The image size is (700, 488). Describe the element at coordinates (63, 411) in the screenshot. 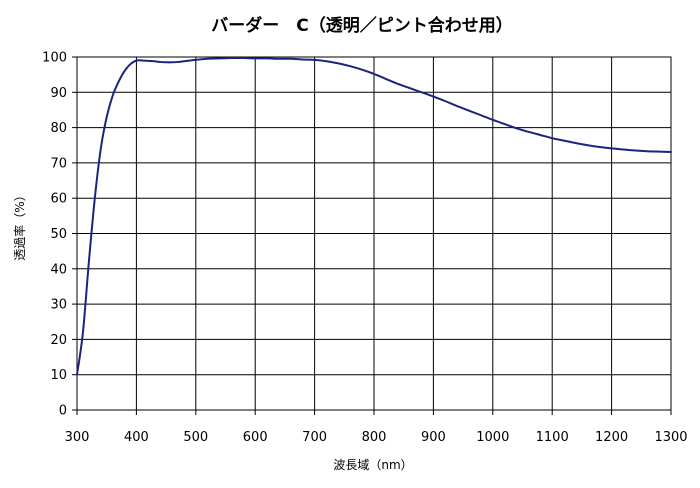

I see `y-tick-label: 0` at that location.